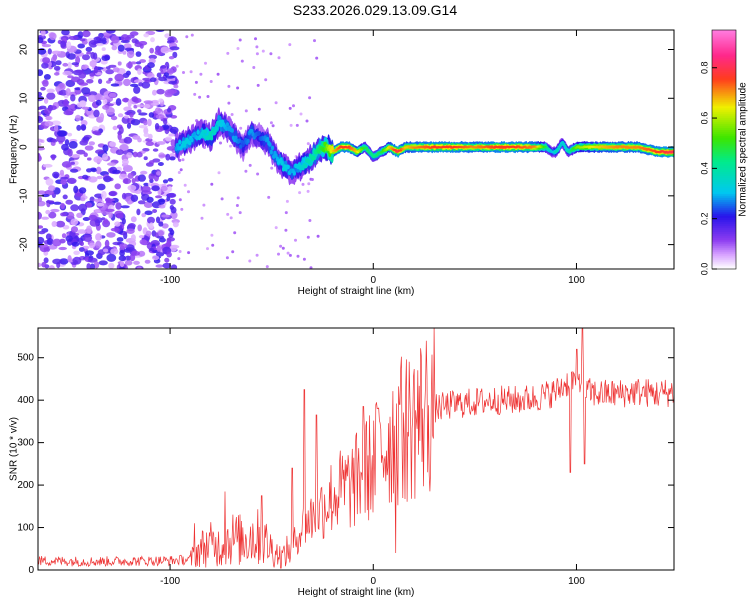  Describe the element at coordinates (24, 98) in the screenshot. I see `y-tick-label: 10` at that location.